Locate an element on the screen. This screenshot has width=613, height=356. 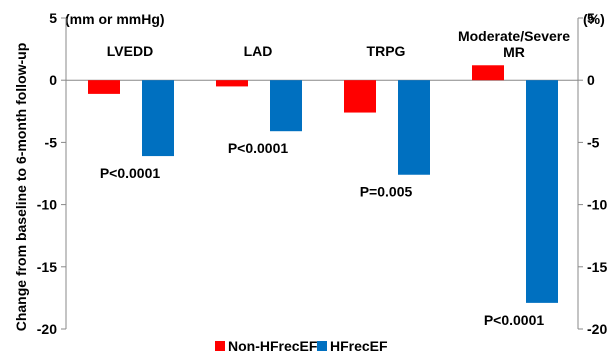
category-label: TRPG is located at coordinates (386, 51).